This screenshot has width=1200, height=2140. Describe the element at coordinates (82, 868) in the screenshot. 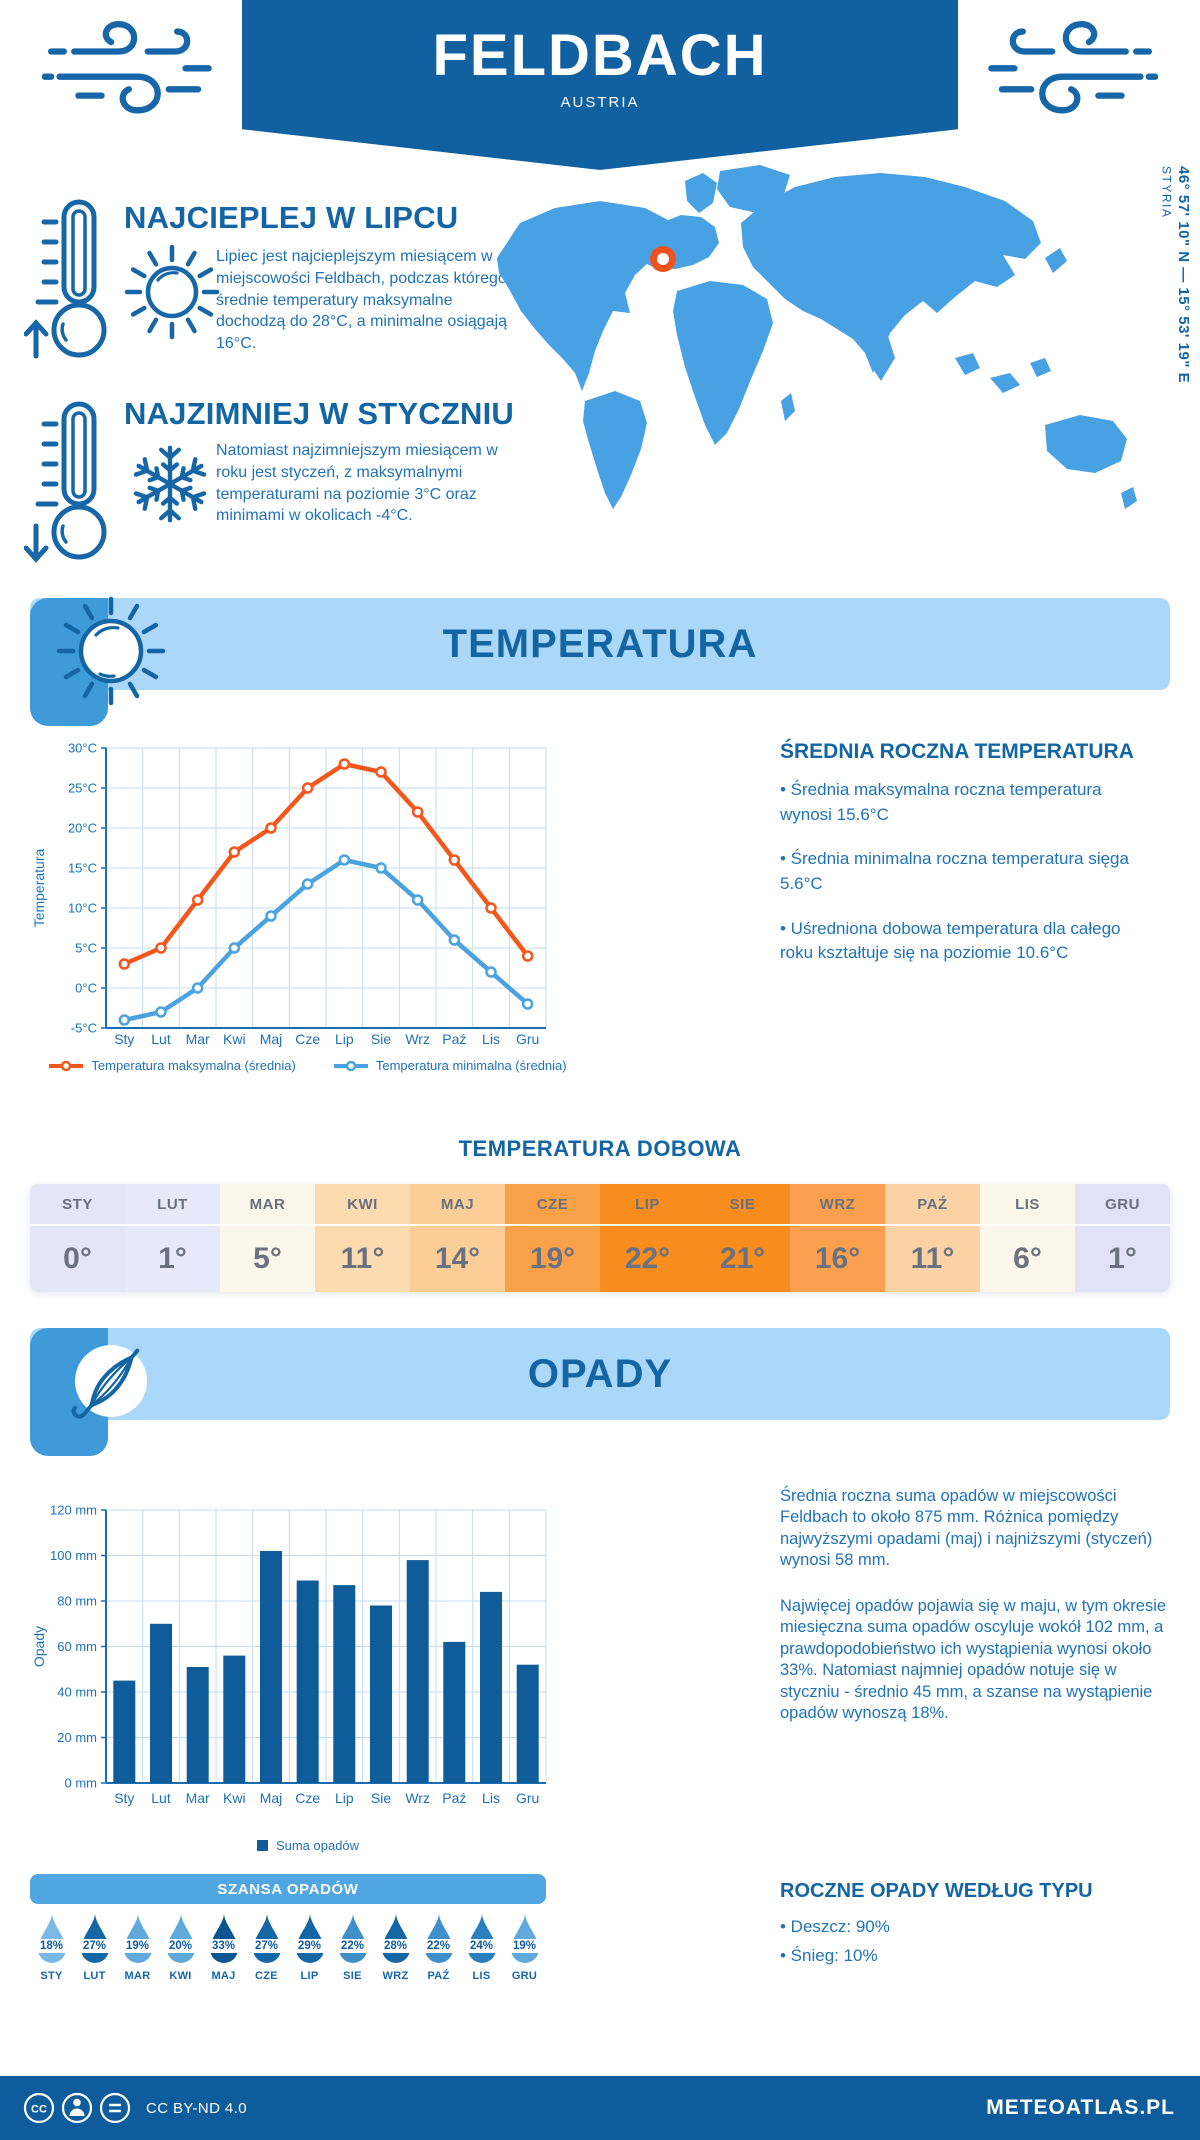

I see `svg-text: 15°C` at that location.